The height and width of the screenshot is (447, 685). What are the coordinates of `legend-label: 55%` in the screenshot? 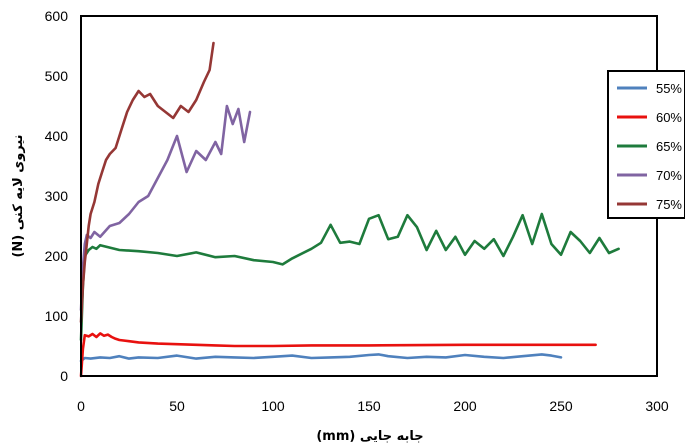 It's located at (669, 88).